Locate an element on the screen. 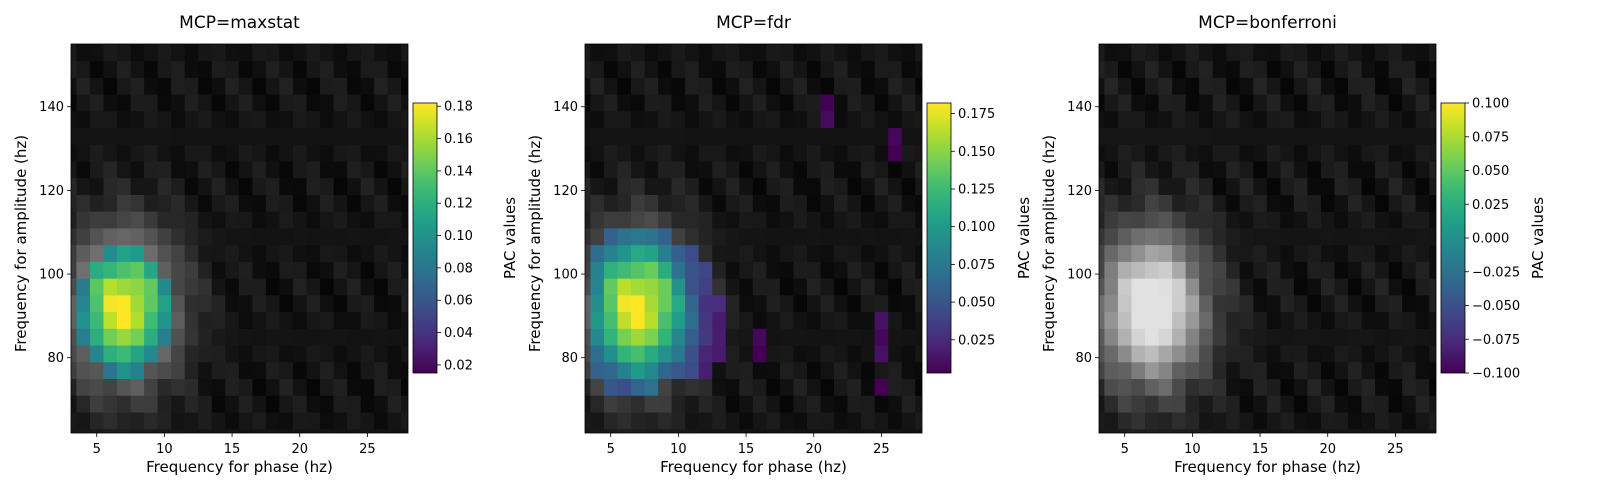 This screenshot has width=1600, height=500. y-axis-label: Frequency for amplitude (hz) is located at coordinates (1049, 243).